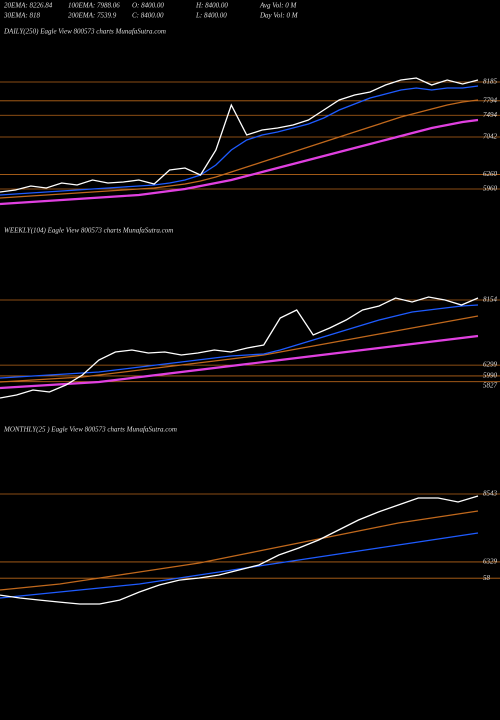  I want to click on header-stat: H: 8400.00, so click(211, 6).